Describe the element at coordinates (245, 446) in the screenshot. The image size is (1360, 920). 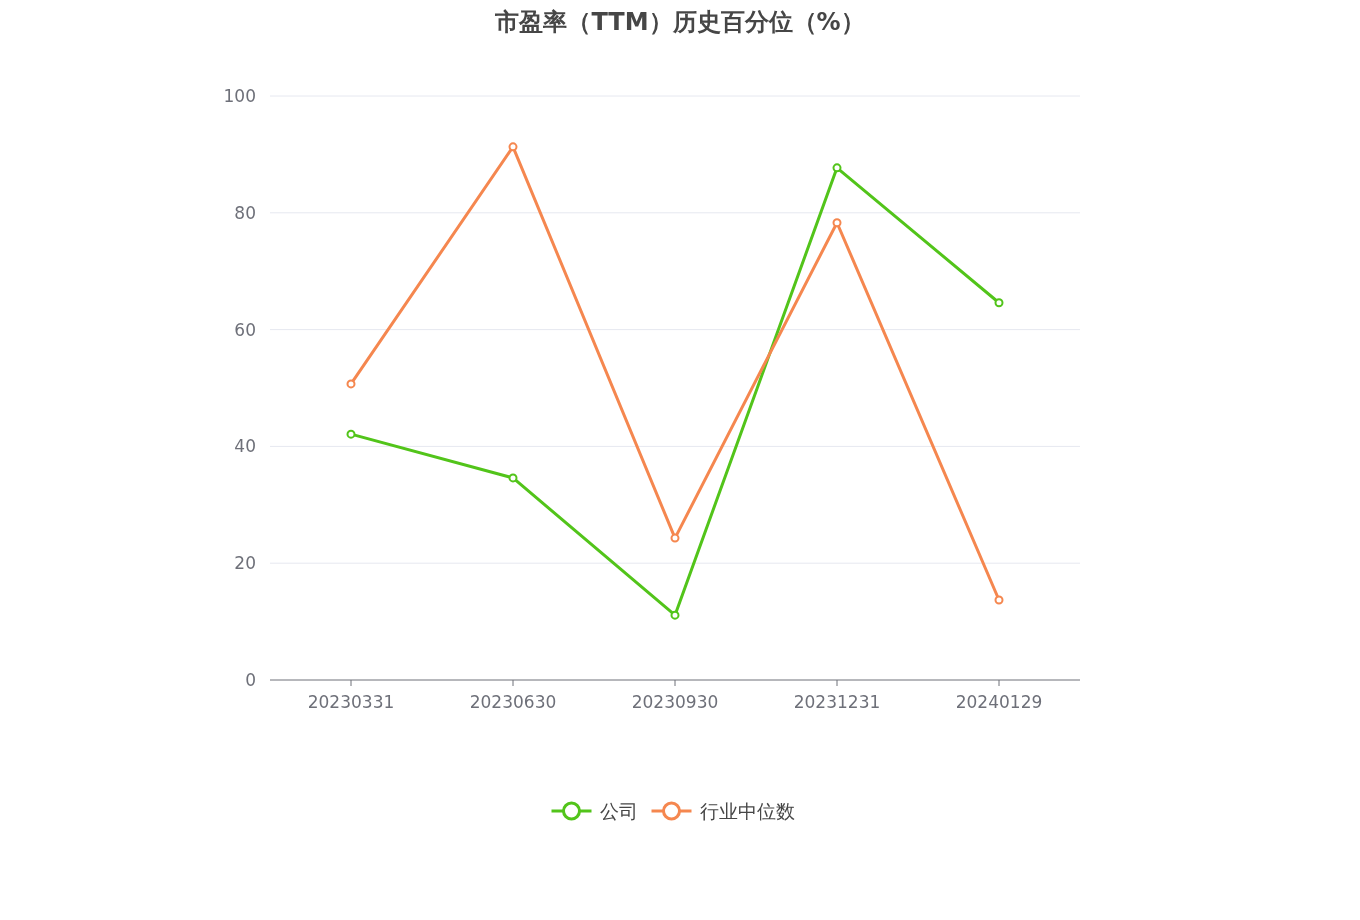
I see `y-tick-label: 40` at that location.